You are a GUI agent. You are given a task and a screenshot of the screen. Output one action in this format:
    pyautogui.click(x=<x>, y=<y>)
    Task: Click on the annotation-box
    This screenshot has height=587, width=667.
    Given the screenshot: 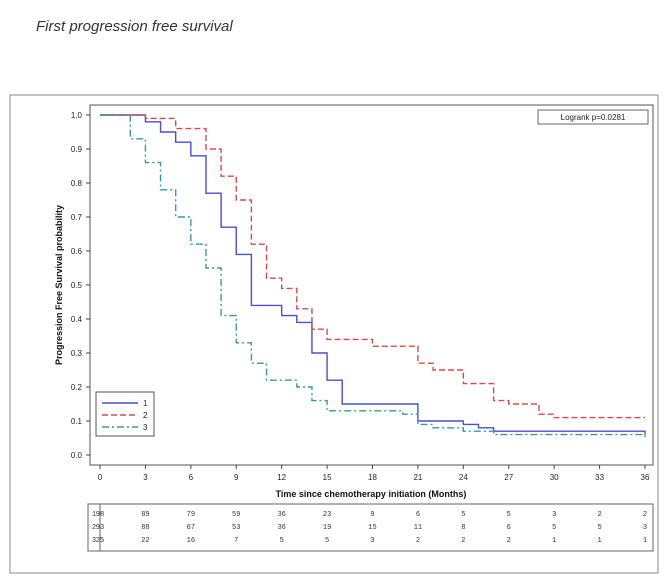 What is the action you would take?
    pyautogui.click(x=593, y=117)
    